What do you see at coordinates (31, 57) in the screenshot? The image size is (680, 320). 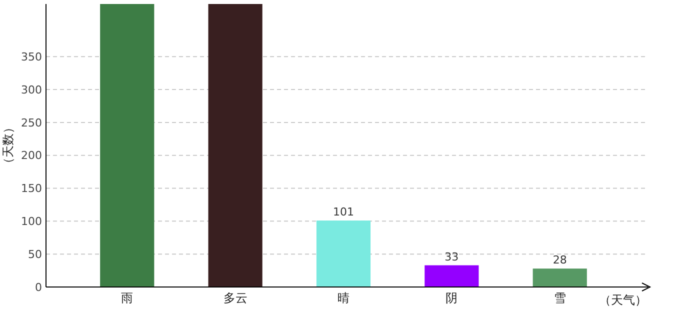 I see `y-tick-label: 350` at bounding box center [31, 57].